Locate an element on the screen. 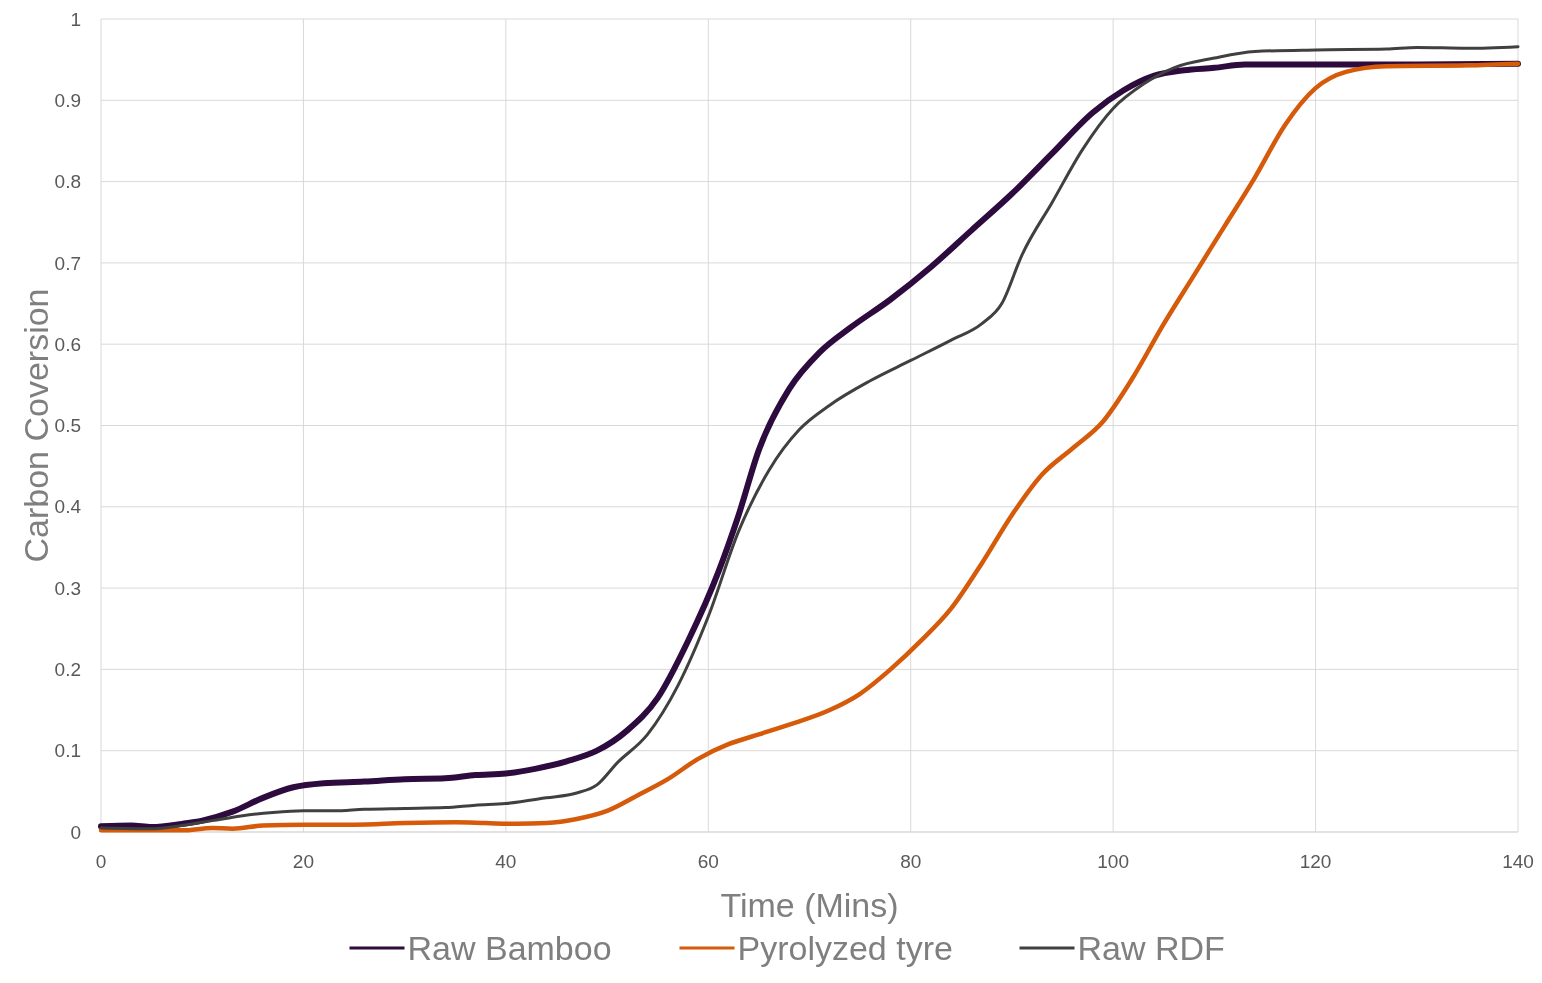 The height and width of the screenshot is (983, 1542). x-tick-label: 20 is located at coordinates (303, 861).